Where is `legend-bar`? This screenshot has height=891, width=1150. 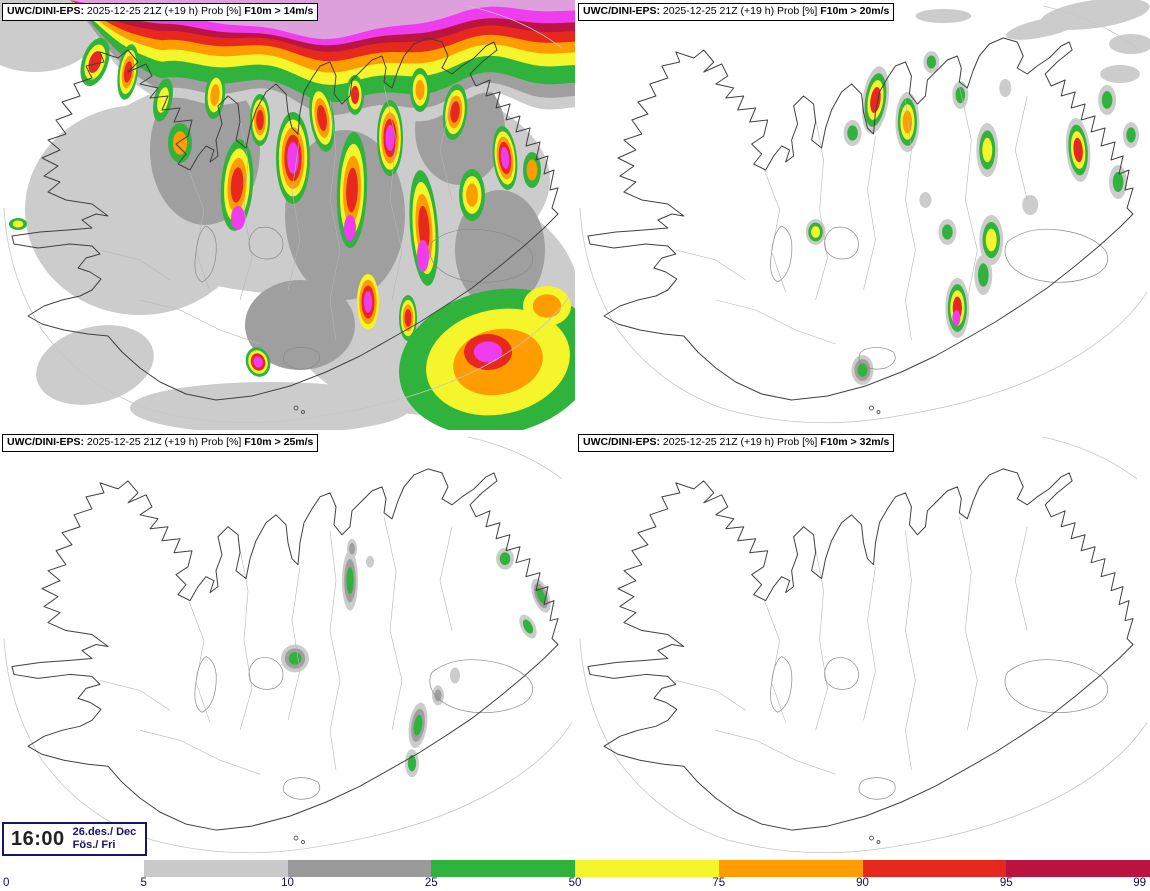 legend-bar is located at coordinates (575, 868).